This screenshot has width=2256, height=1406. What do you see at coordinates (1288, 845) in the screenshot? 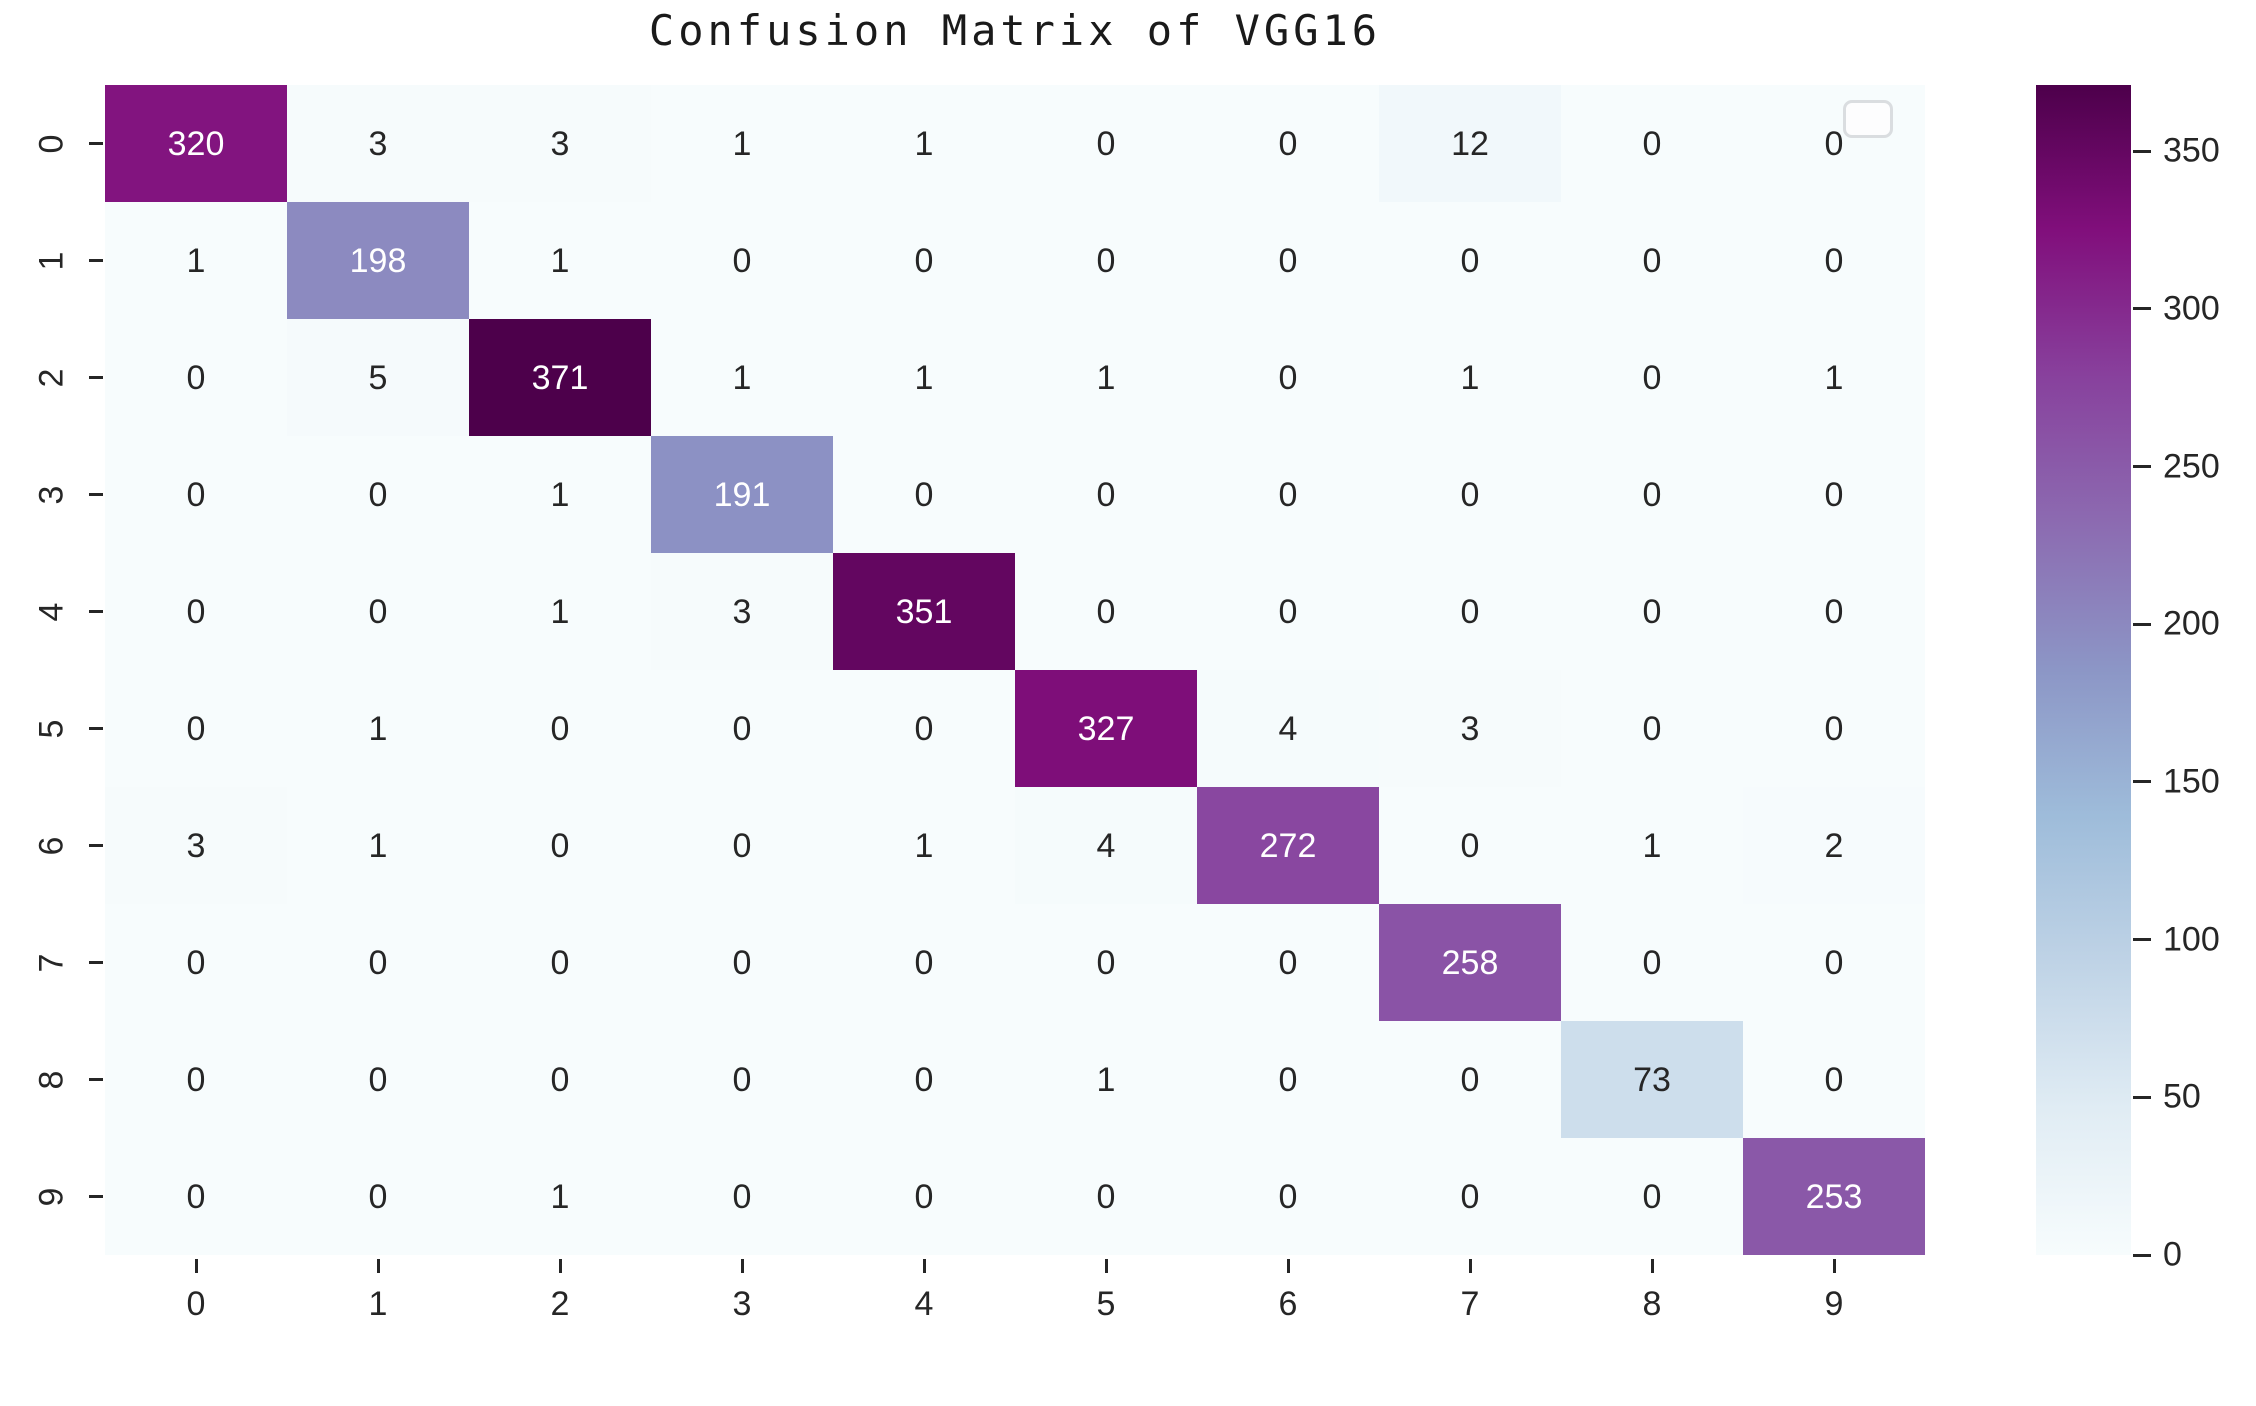
I see `heatmap-cell: 272` at bounding box center [1288, 845].